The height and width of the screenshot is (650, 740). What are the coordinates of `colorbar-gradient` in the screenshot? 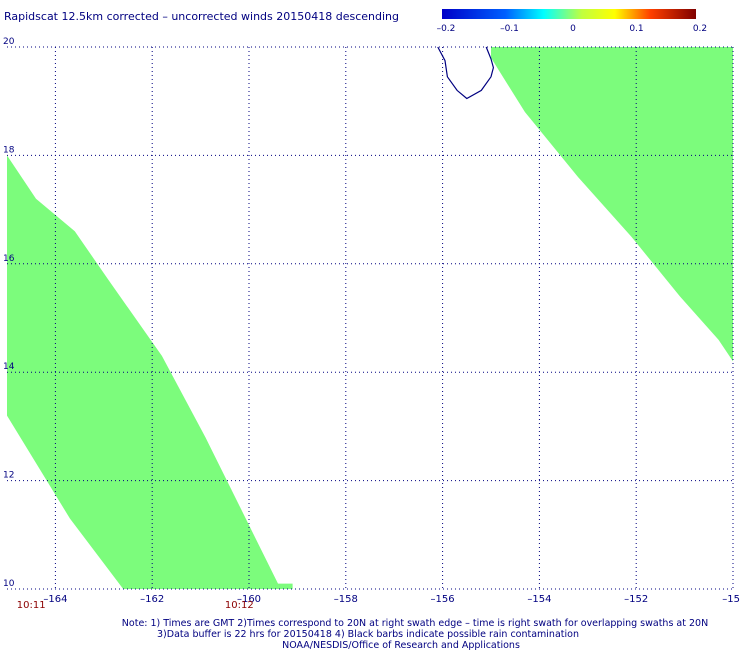 It's located at (569, 14).